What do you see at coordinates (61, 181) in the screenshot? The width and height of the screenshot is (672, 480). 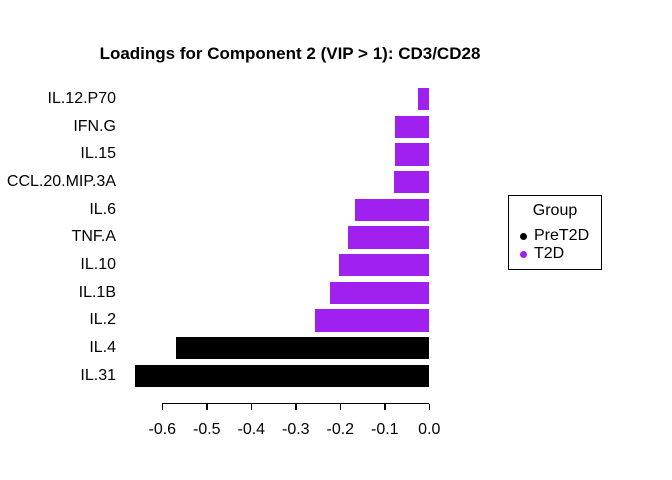 I see `category-label-CCL.20.MIP.3A: CCL.20.MIP.3A` at bounding box center [61, 181].